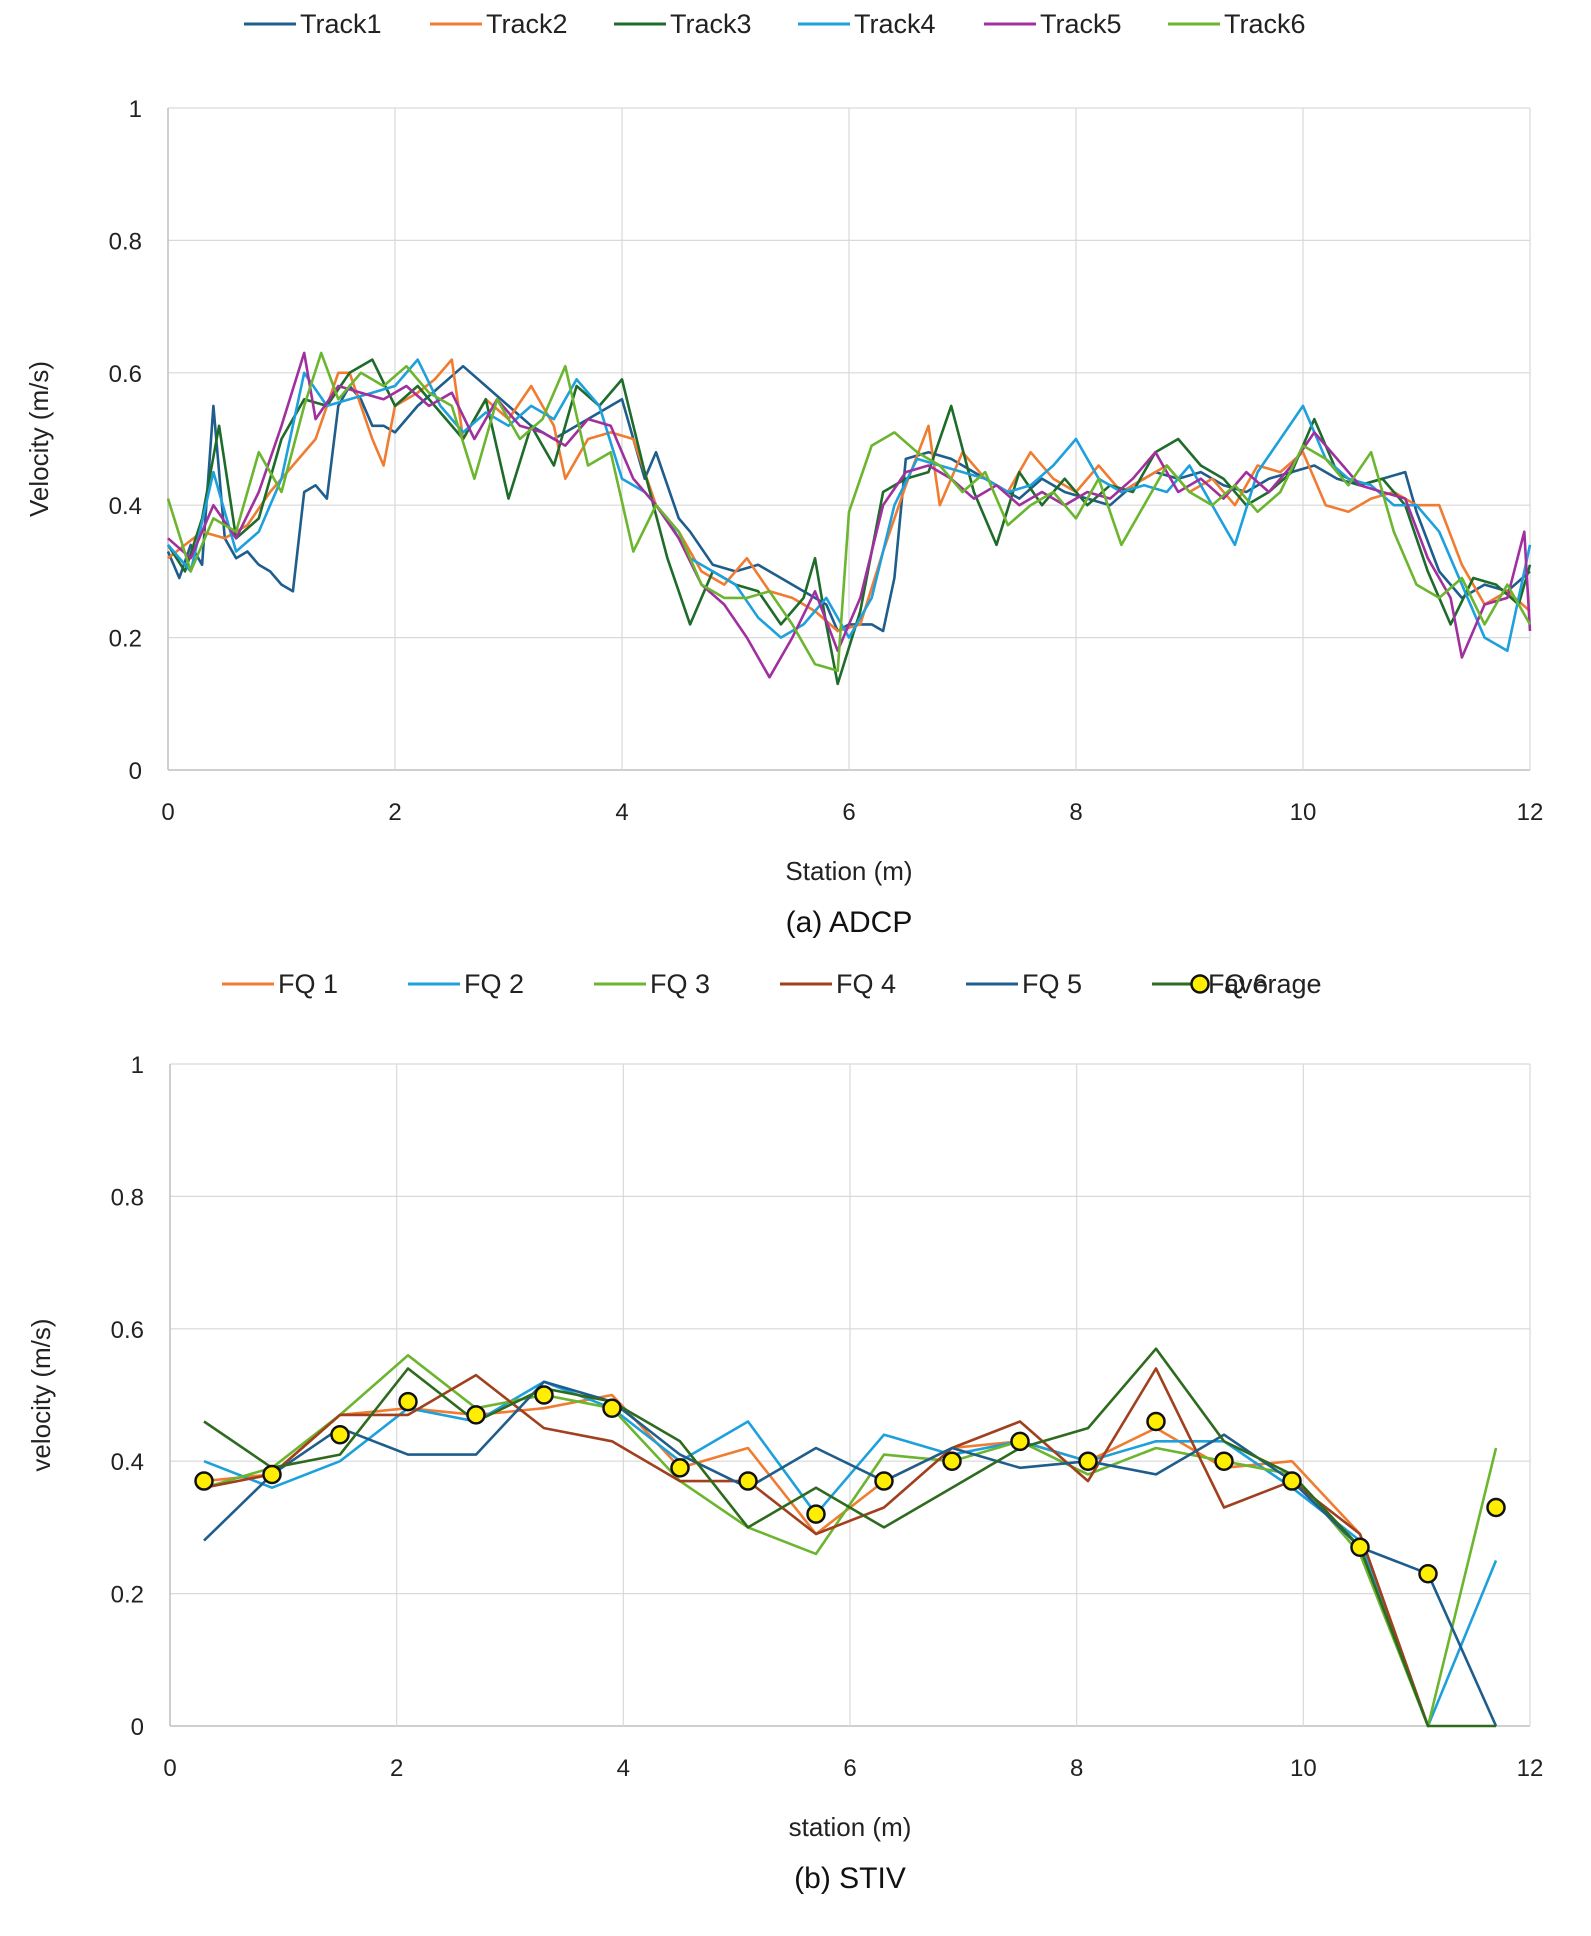 The image size is (1591, 1936). I want to click on series-line-fq4, so click(816, 1547).